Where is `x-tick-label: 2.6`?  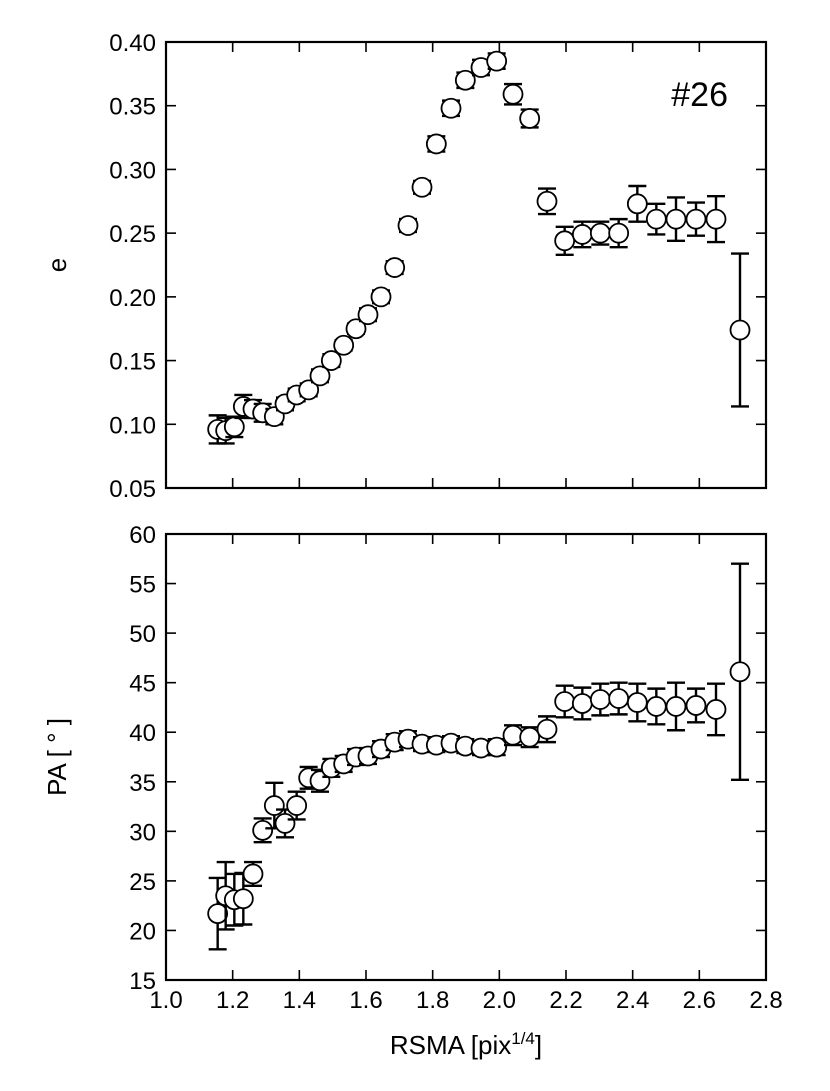 x-tick-label: 2.6 is located at coordinates (699, 1000).